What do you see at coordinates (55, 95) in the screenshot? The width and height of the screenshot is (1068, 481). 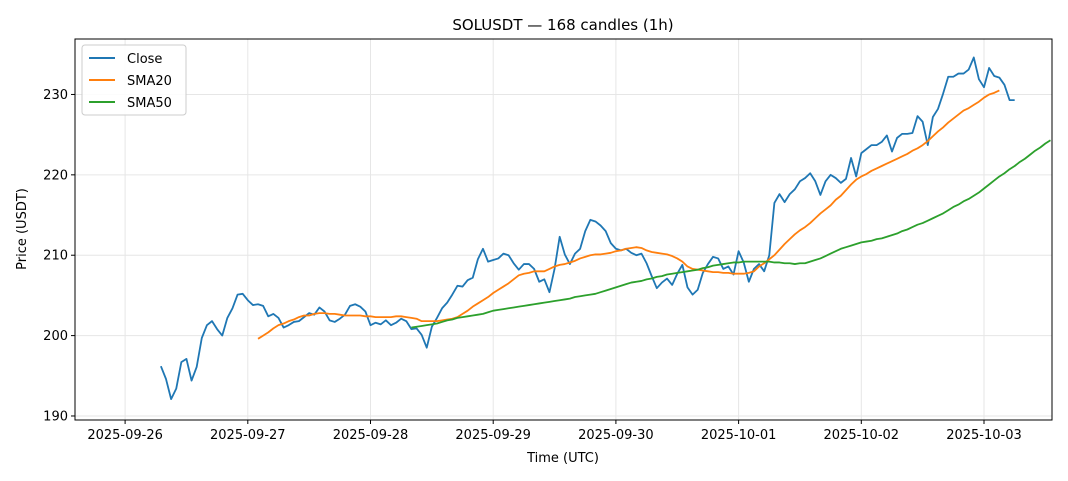 I see `y-tick-label: 230` at bounding box center [55, 95].